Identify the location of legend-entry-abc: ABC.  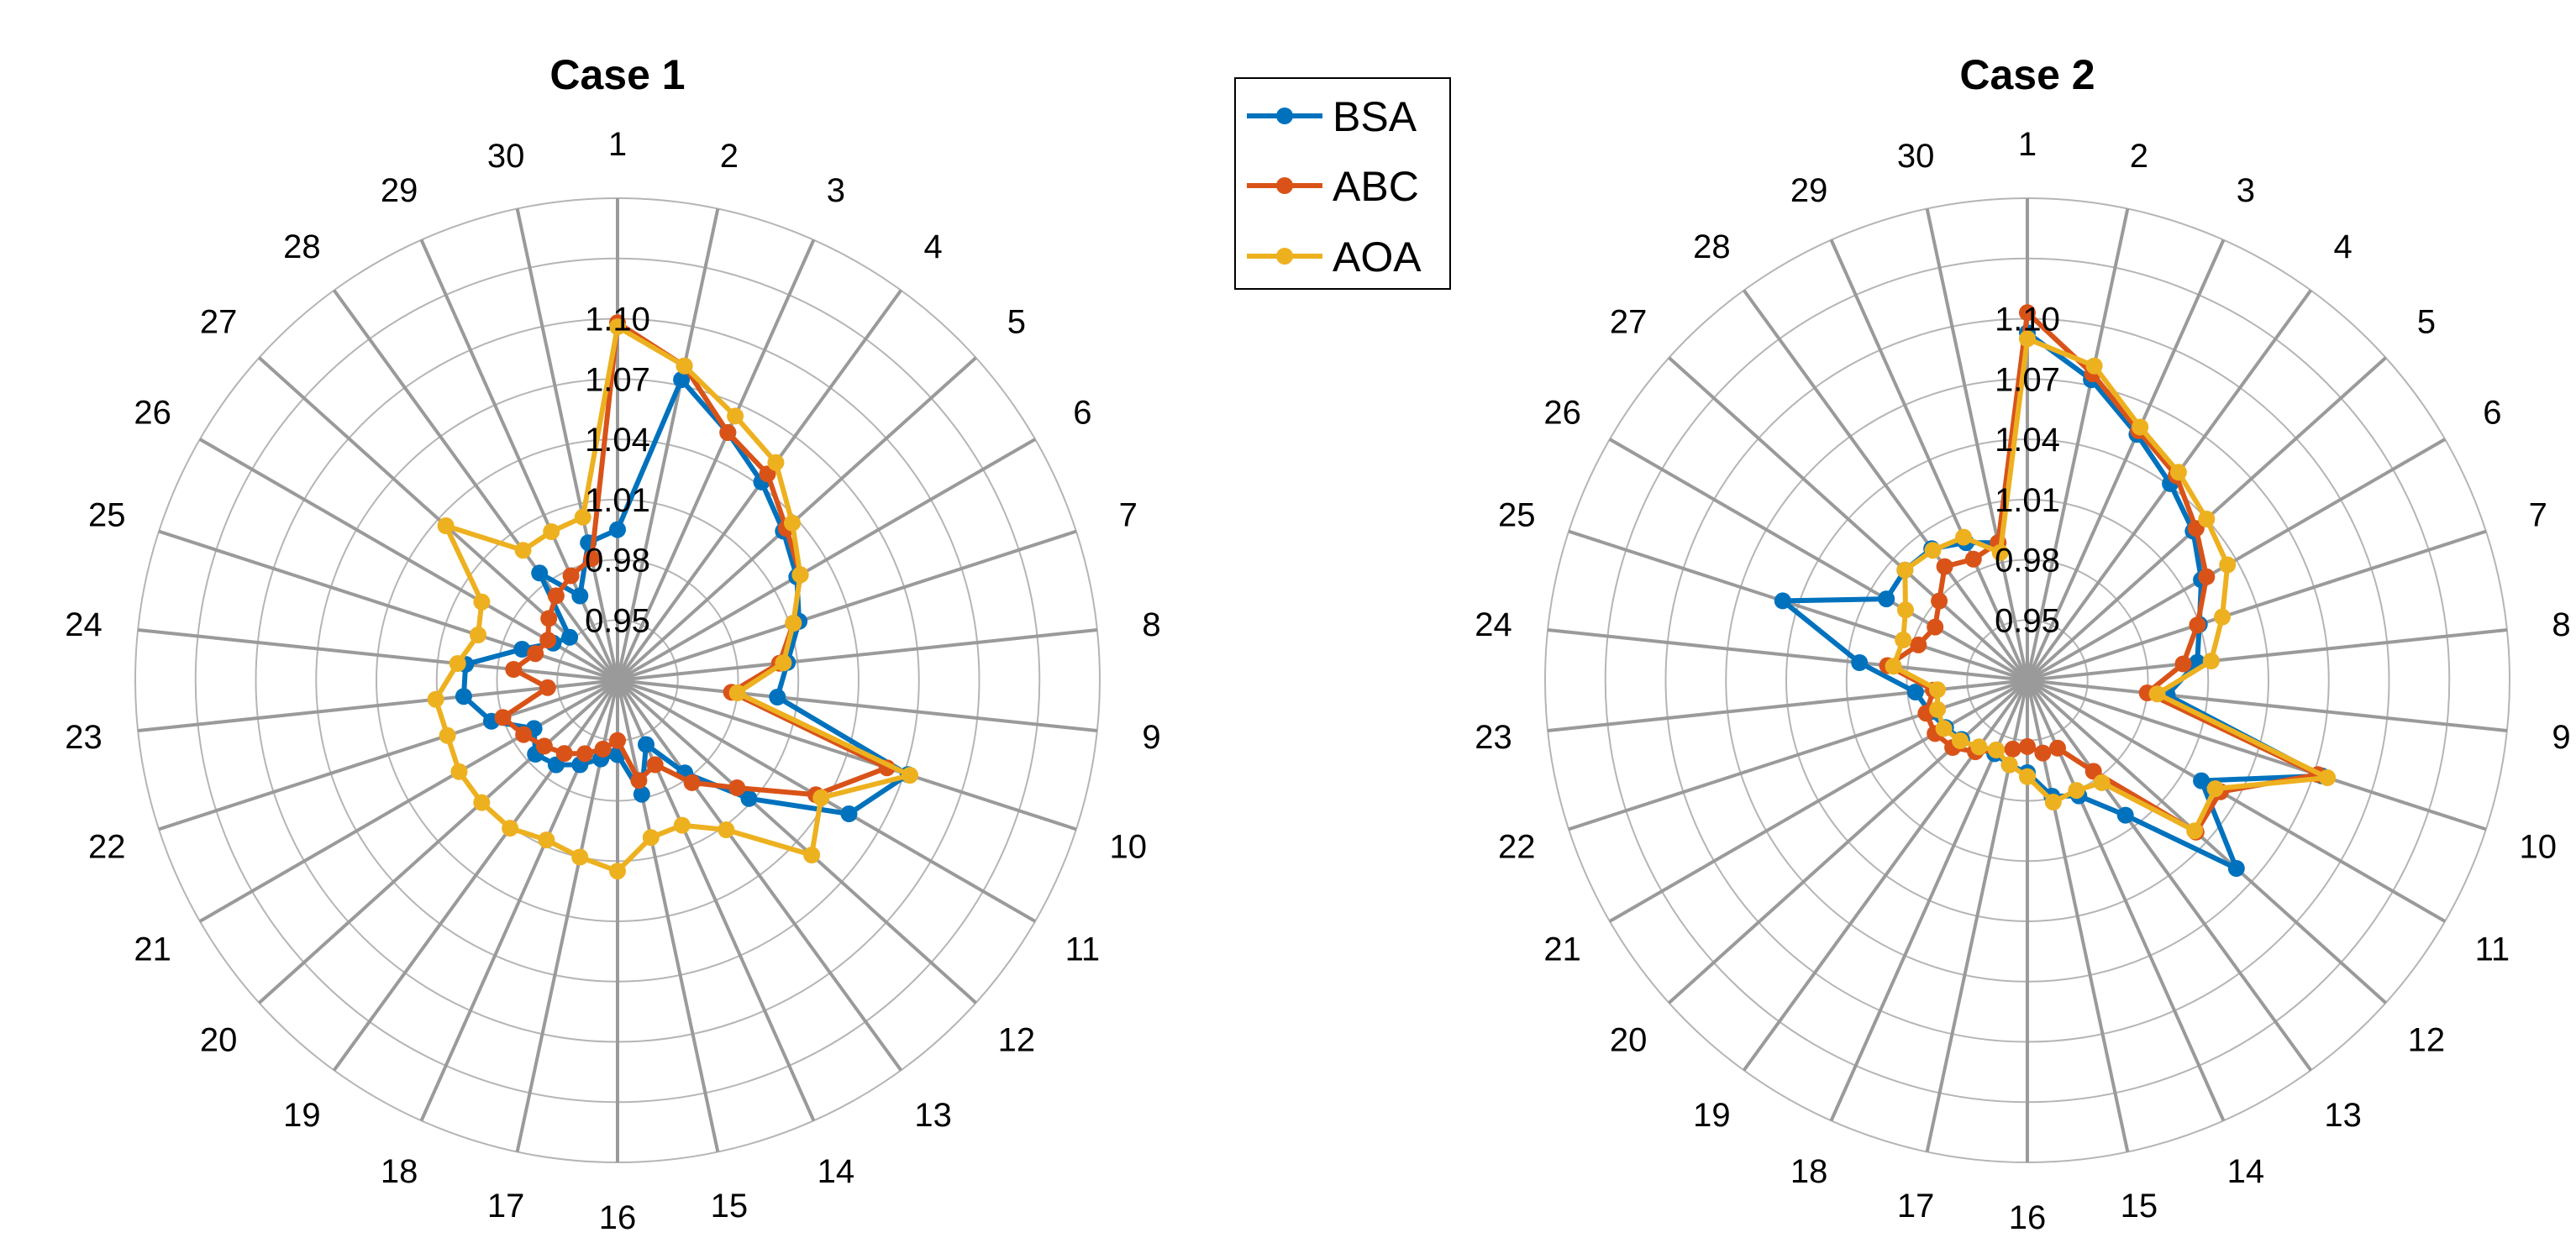
(1333, 186).